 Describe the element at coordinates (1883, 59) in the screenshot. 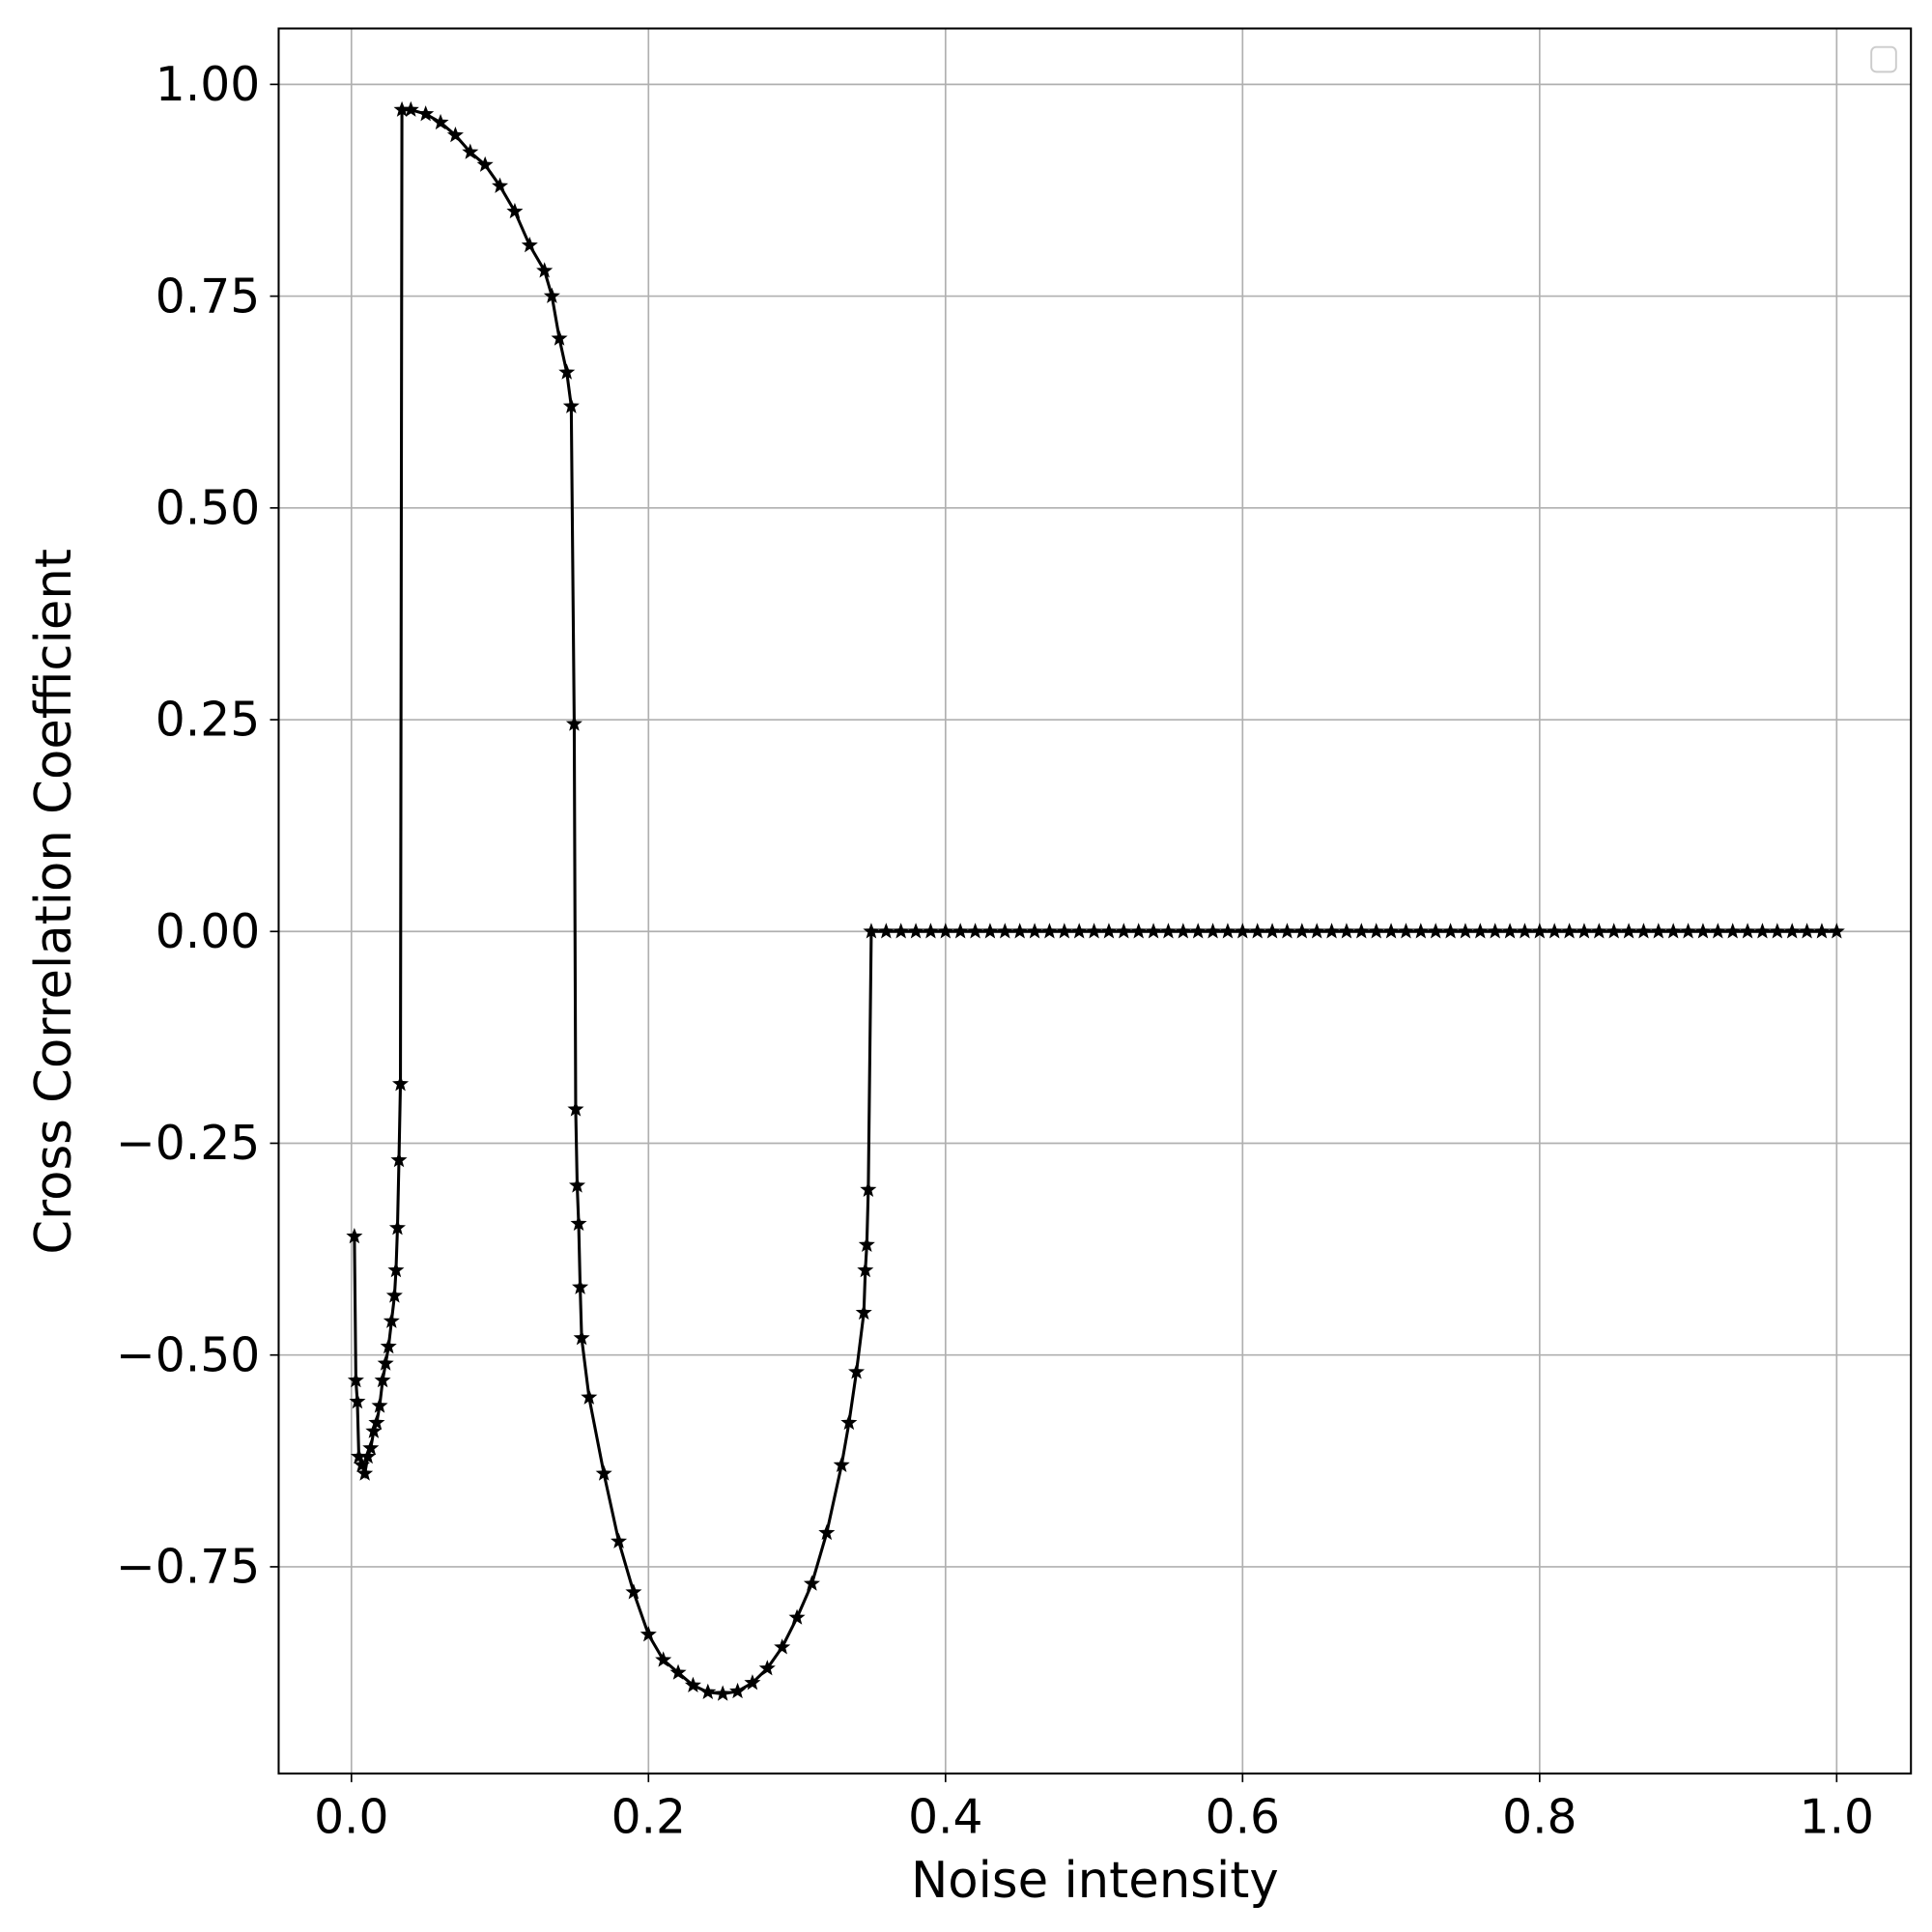

I see `legend-box` at that location.